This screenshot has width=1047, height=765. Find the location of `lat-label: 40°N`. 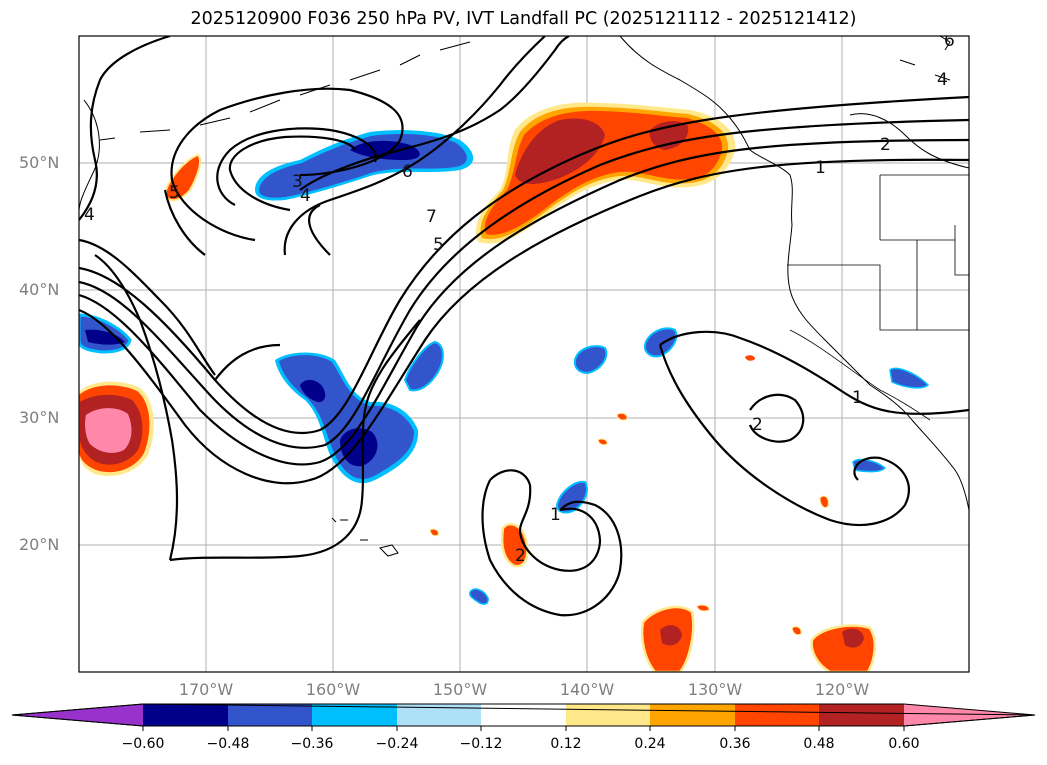

lat-label: 40°N is located at coordinates (39, 289).